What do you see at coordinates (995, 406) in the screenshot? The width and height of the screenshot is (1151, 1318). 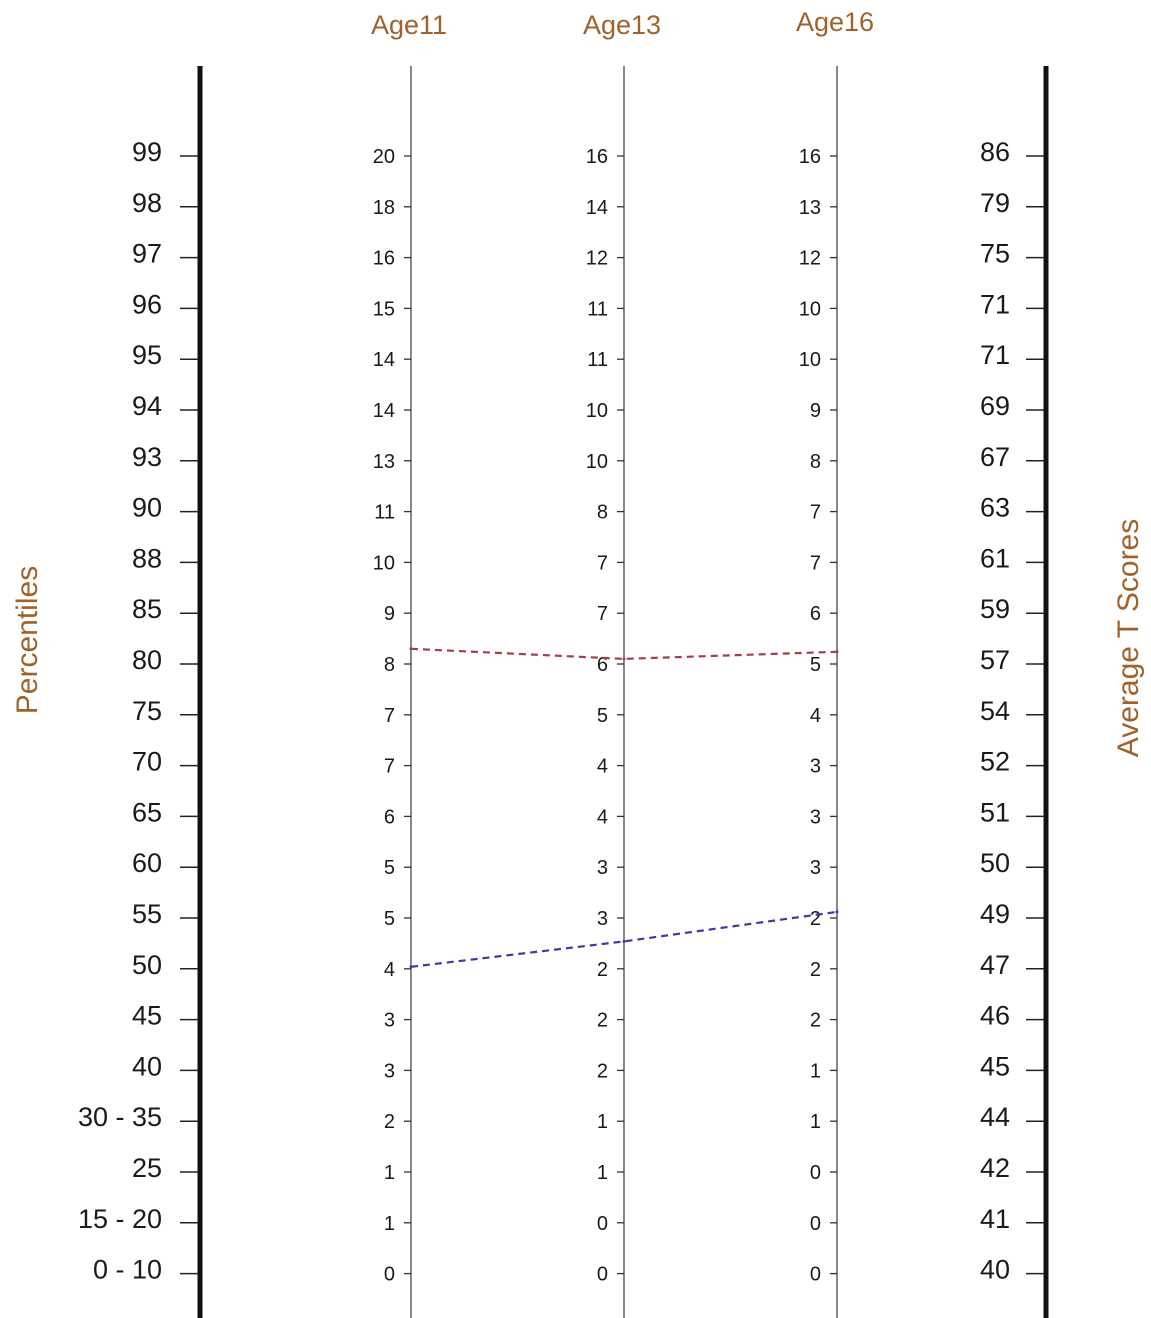 I see `t-score-tick-label: 69` at bounding box center [995, 406].